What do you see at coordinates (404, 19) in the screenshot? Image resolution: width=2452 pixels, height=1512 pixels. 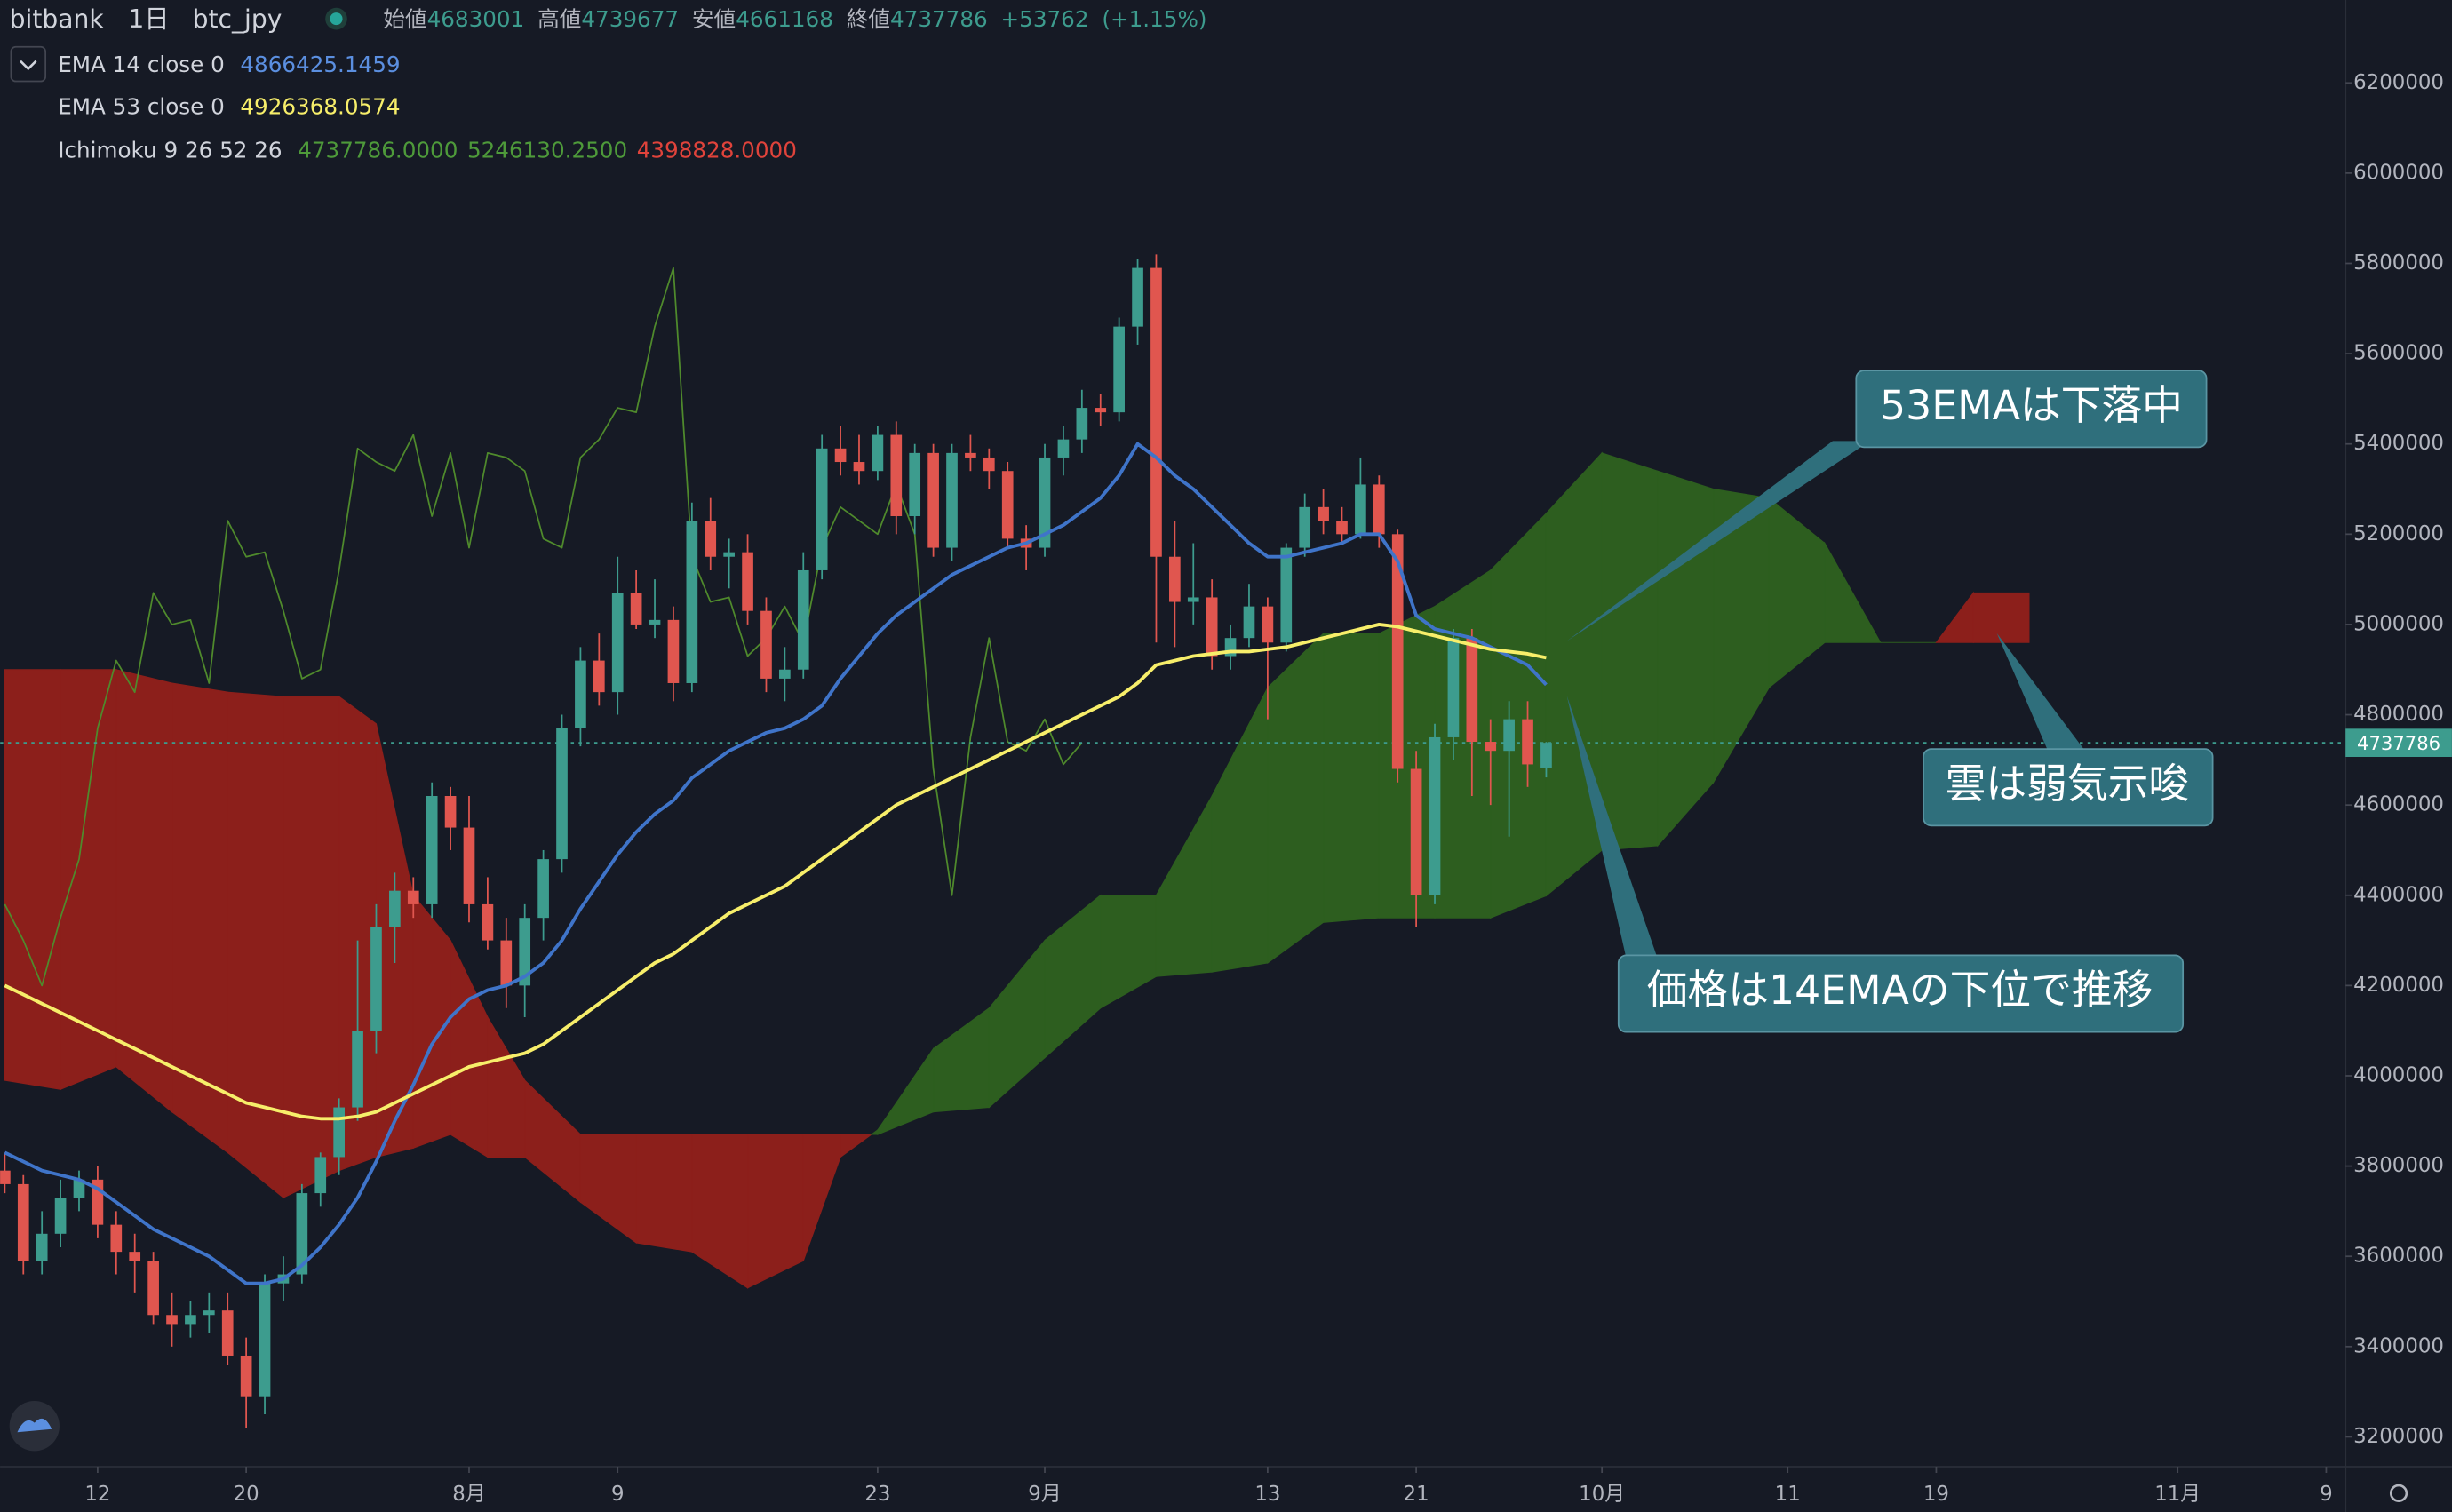 I see `ohlc-label: 始値` at bounding box center [404, 19].